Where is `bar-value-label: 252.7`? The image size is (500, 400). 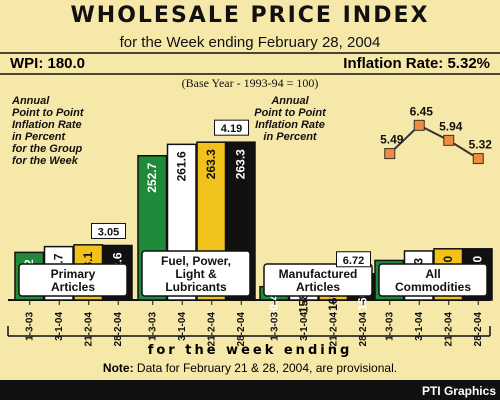 bar-value-label: 252.7 is located at coordinates (152, 177).